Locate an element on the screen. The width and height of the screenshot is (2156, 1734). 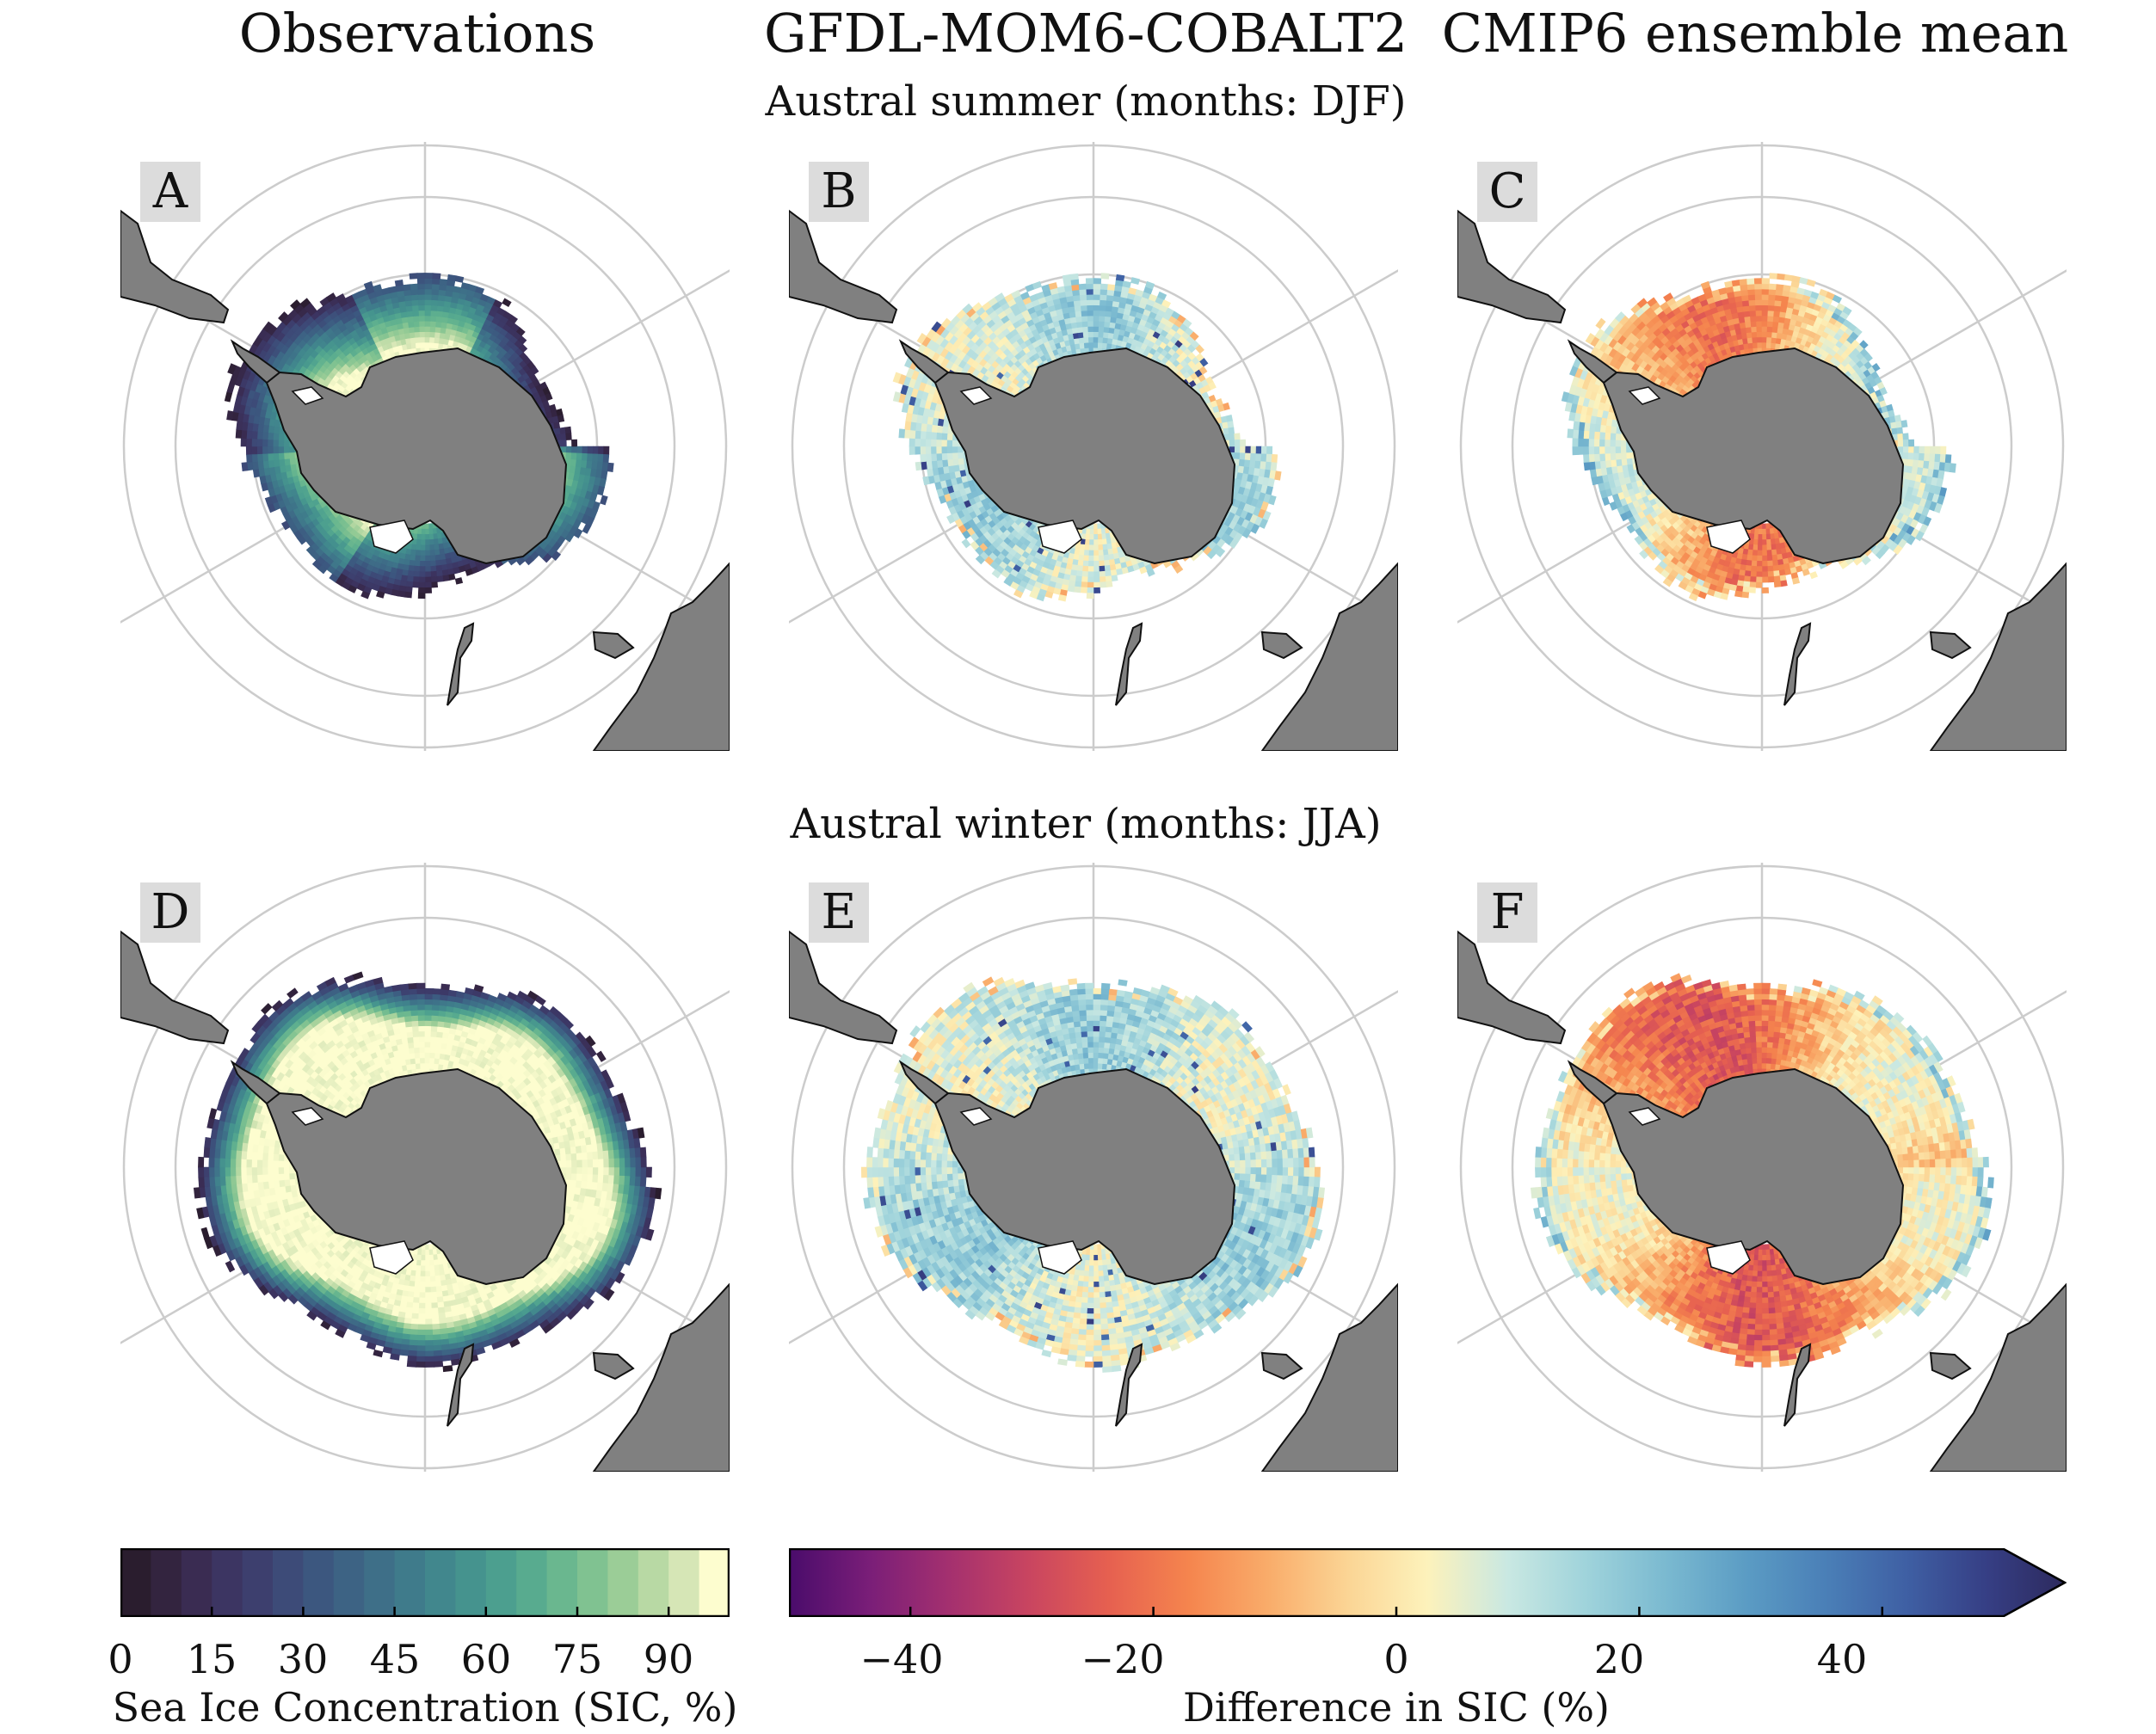
island-landmass is located at coordinates (1281, 645).